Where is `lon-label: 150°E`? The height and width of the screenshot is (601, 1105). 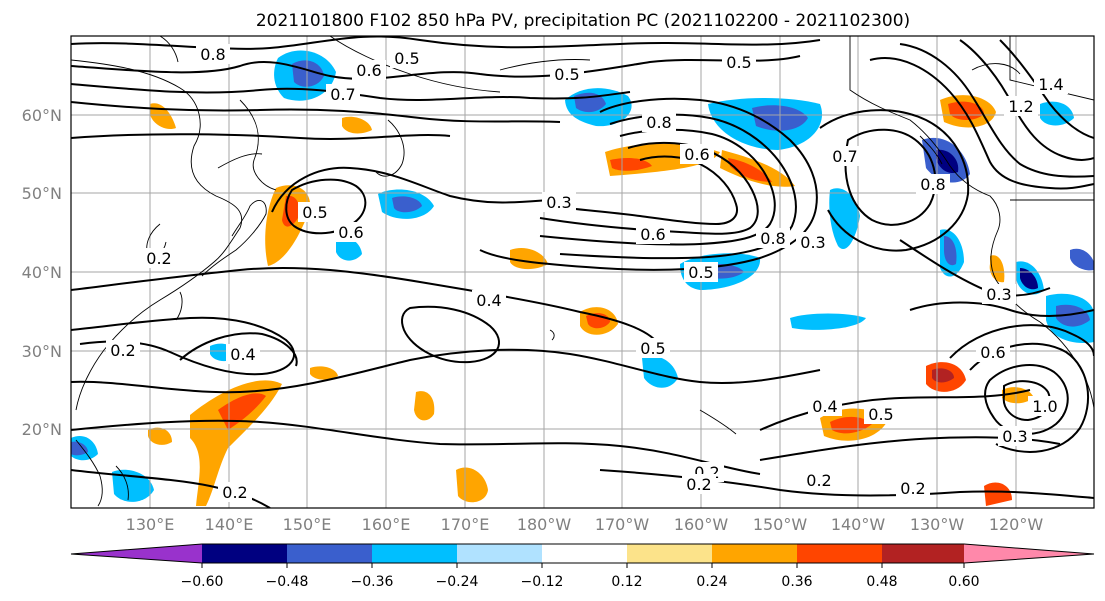 lon-label: 150°E is located at coordinates (307, 524).